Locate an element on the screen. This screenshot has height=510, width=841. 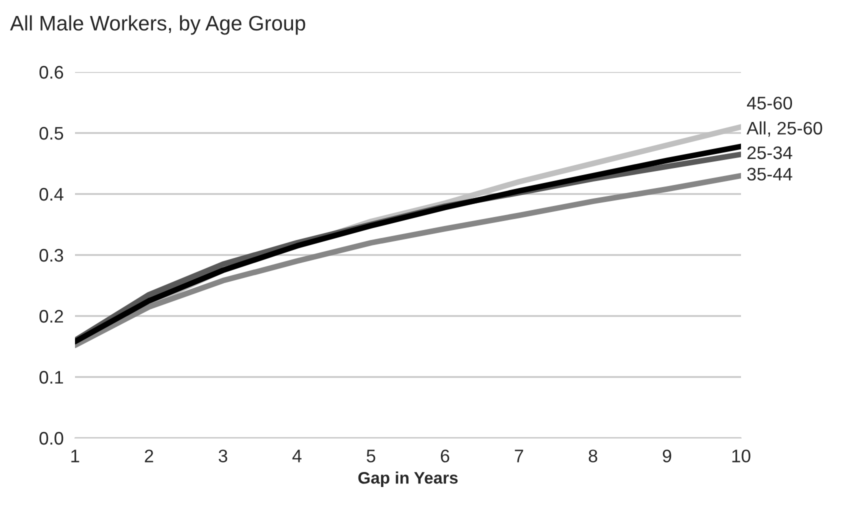
y-tick-label: 0.0 is located at coordinates (51, 438).